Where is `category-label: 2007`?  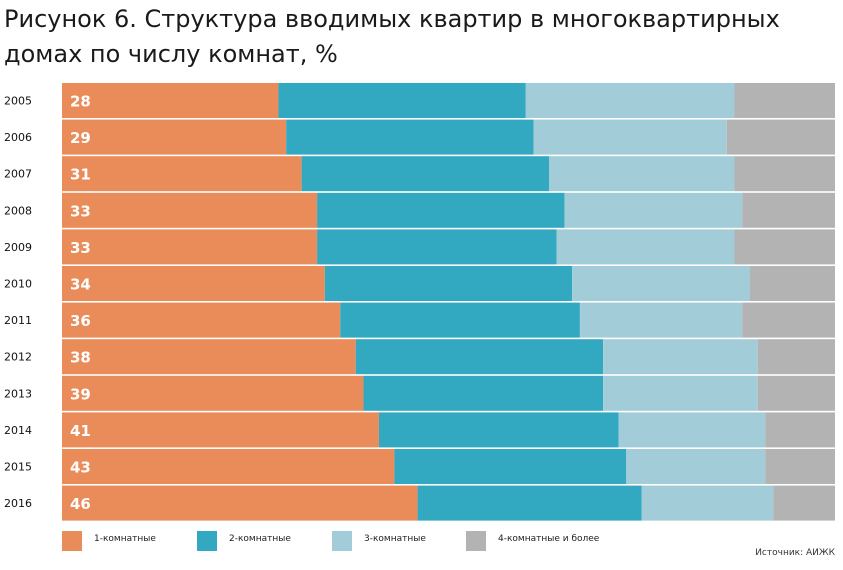 category-label: 2007 is located at coordinates (18, 174).